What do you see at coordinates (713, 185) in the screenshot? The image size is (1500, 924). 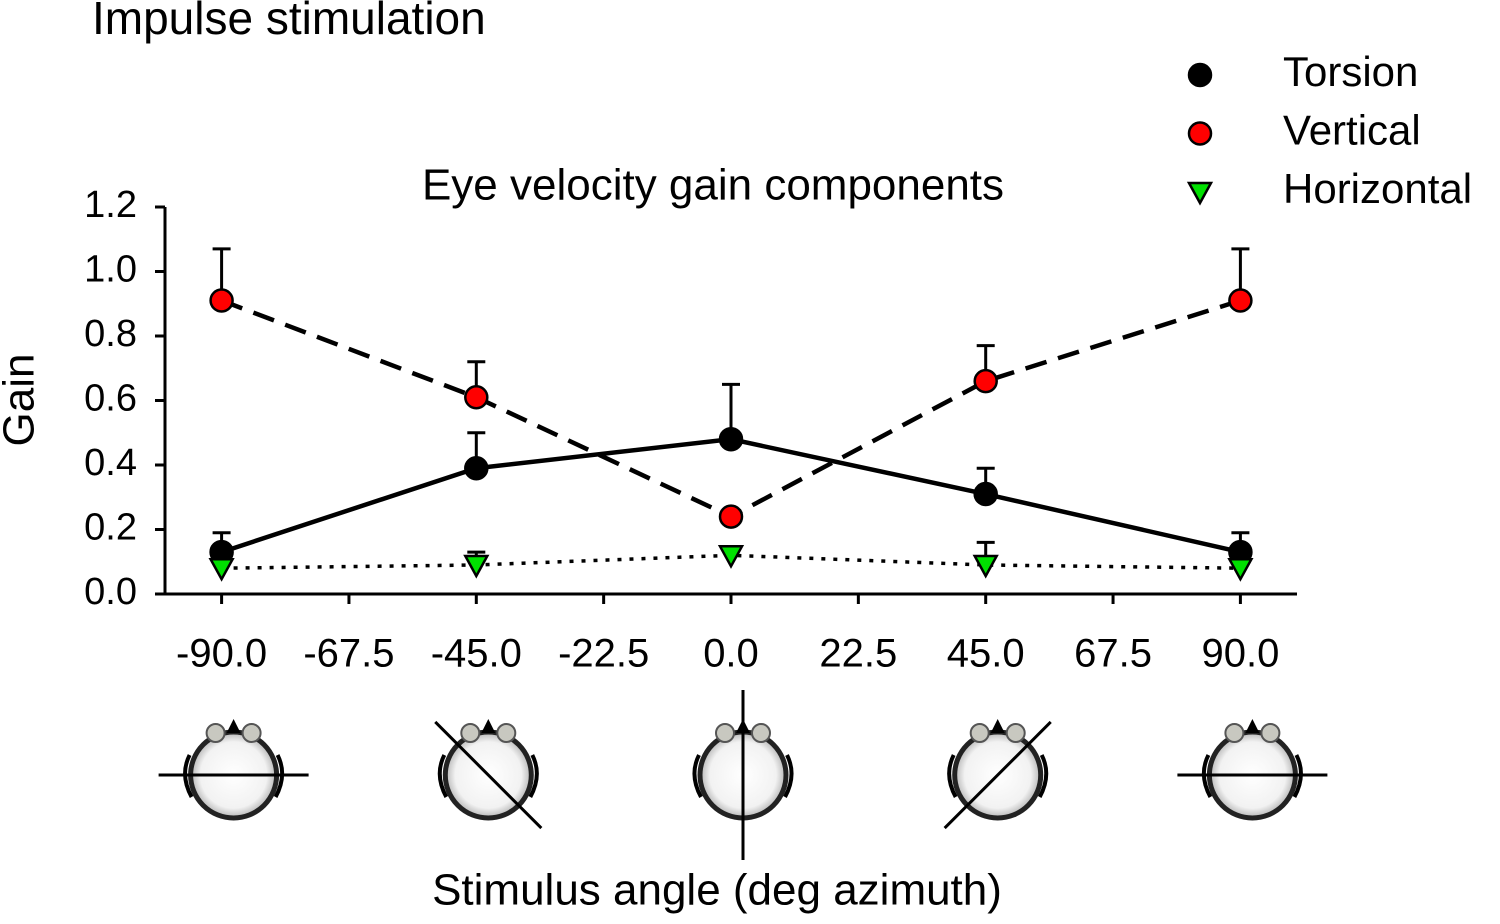 I see `chart-subtitle: Eye velocity gain components` at bounding box center [713, 185].